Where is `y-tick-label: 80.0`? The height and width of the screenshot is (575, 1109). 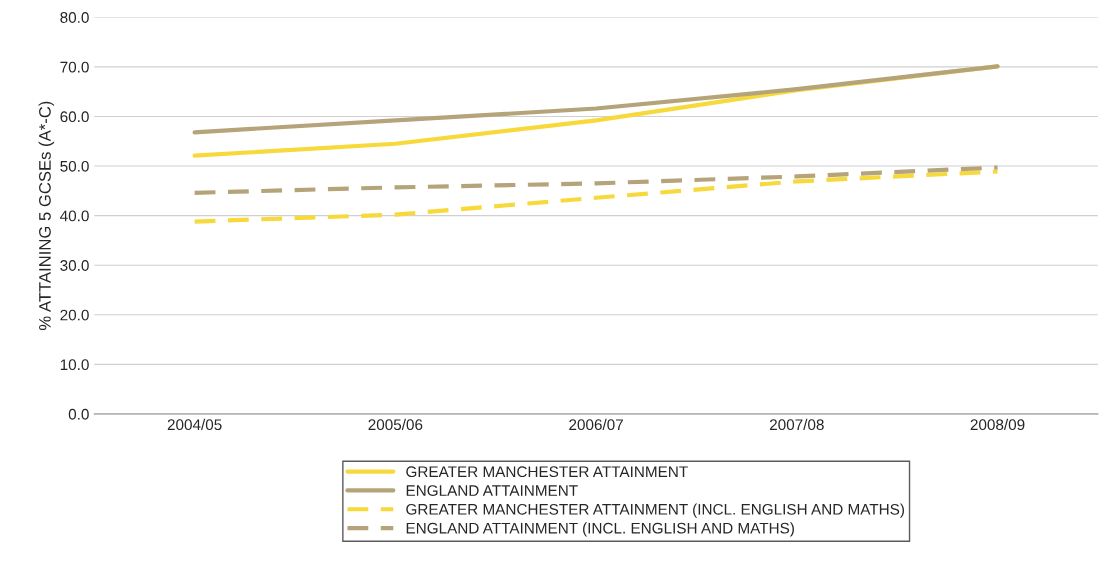
y-tick-label: 80.0 is located at coordinates (74, 17).